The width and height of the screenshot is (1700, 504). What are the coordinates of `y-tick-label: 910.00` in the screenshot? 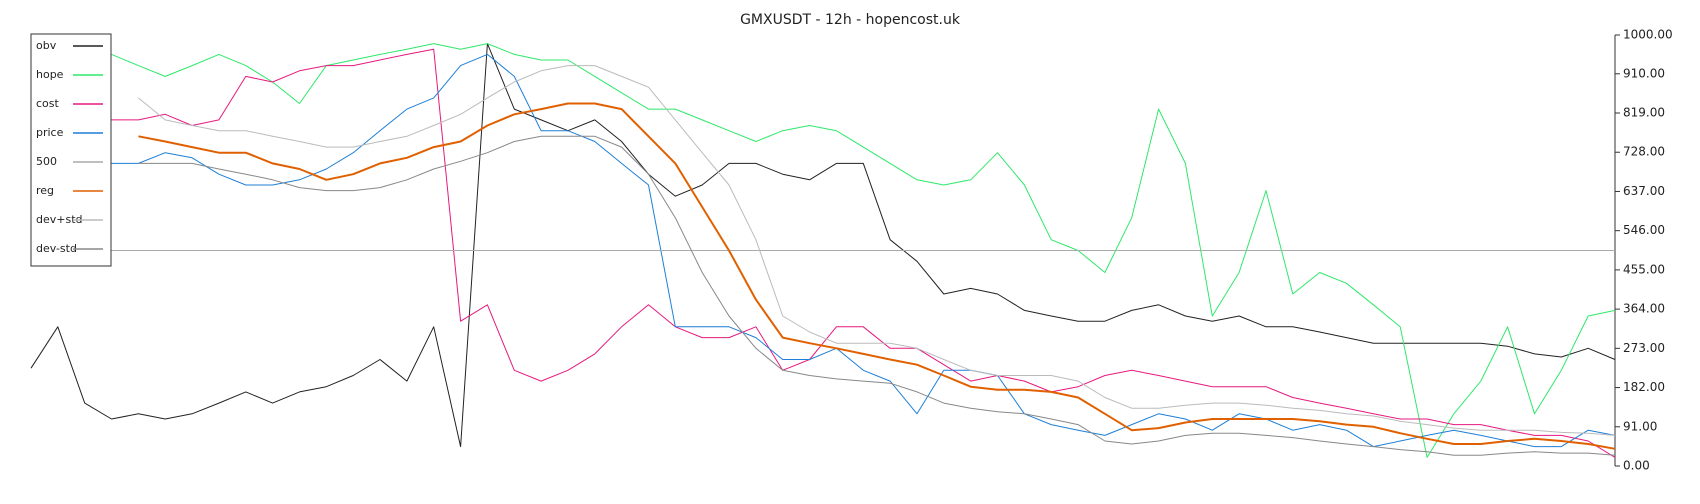 It's located at (1644, 73).